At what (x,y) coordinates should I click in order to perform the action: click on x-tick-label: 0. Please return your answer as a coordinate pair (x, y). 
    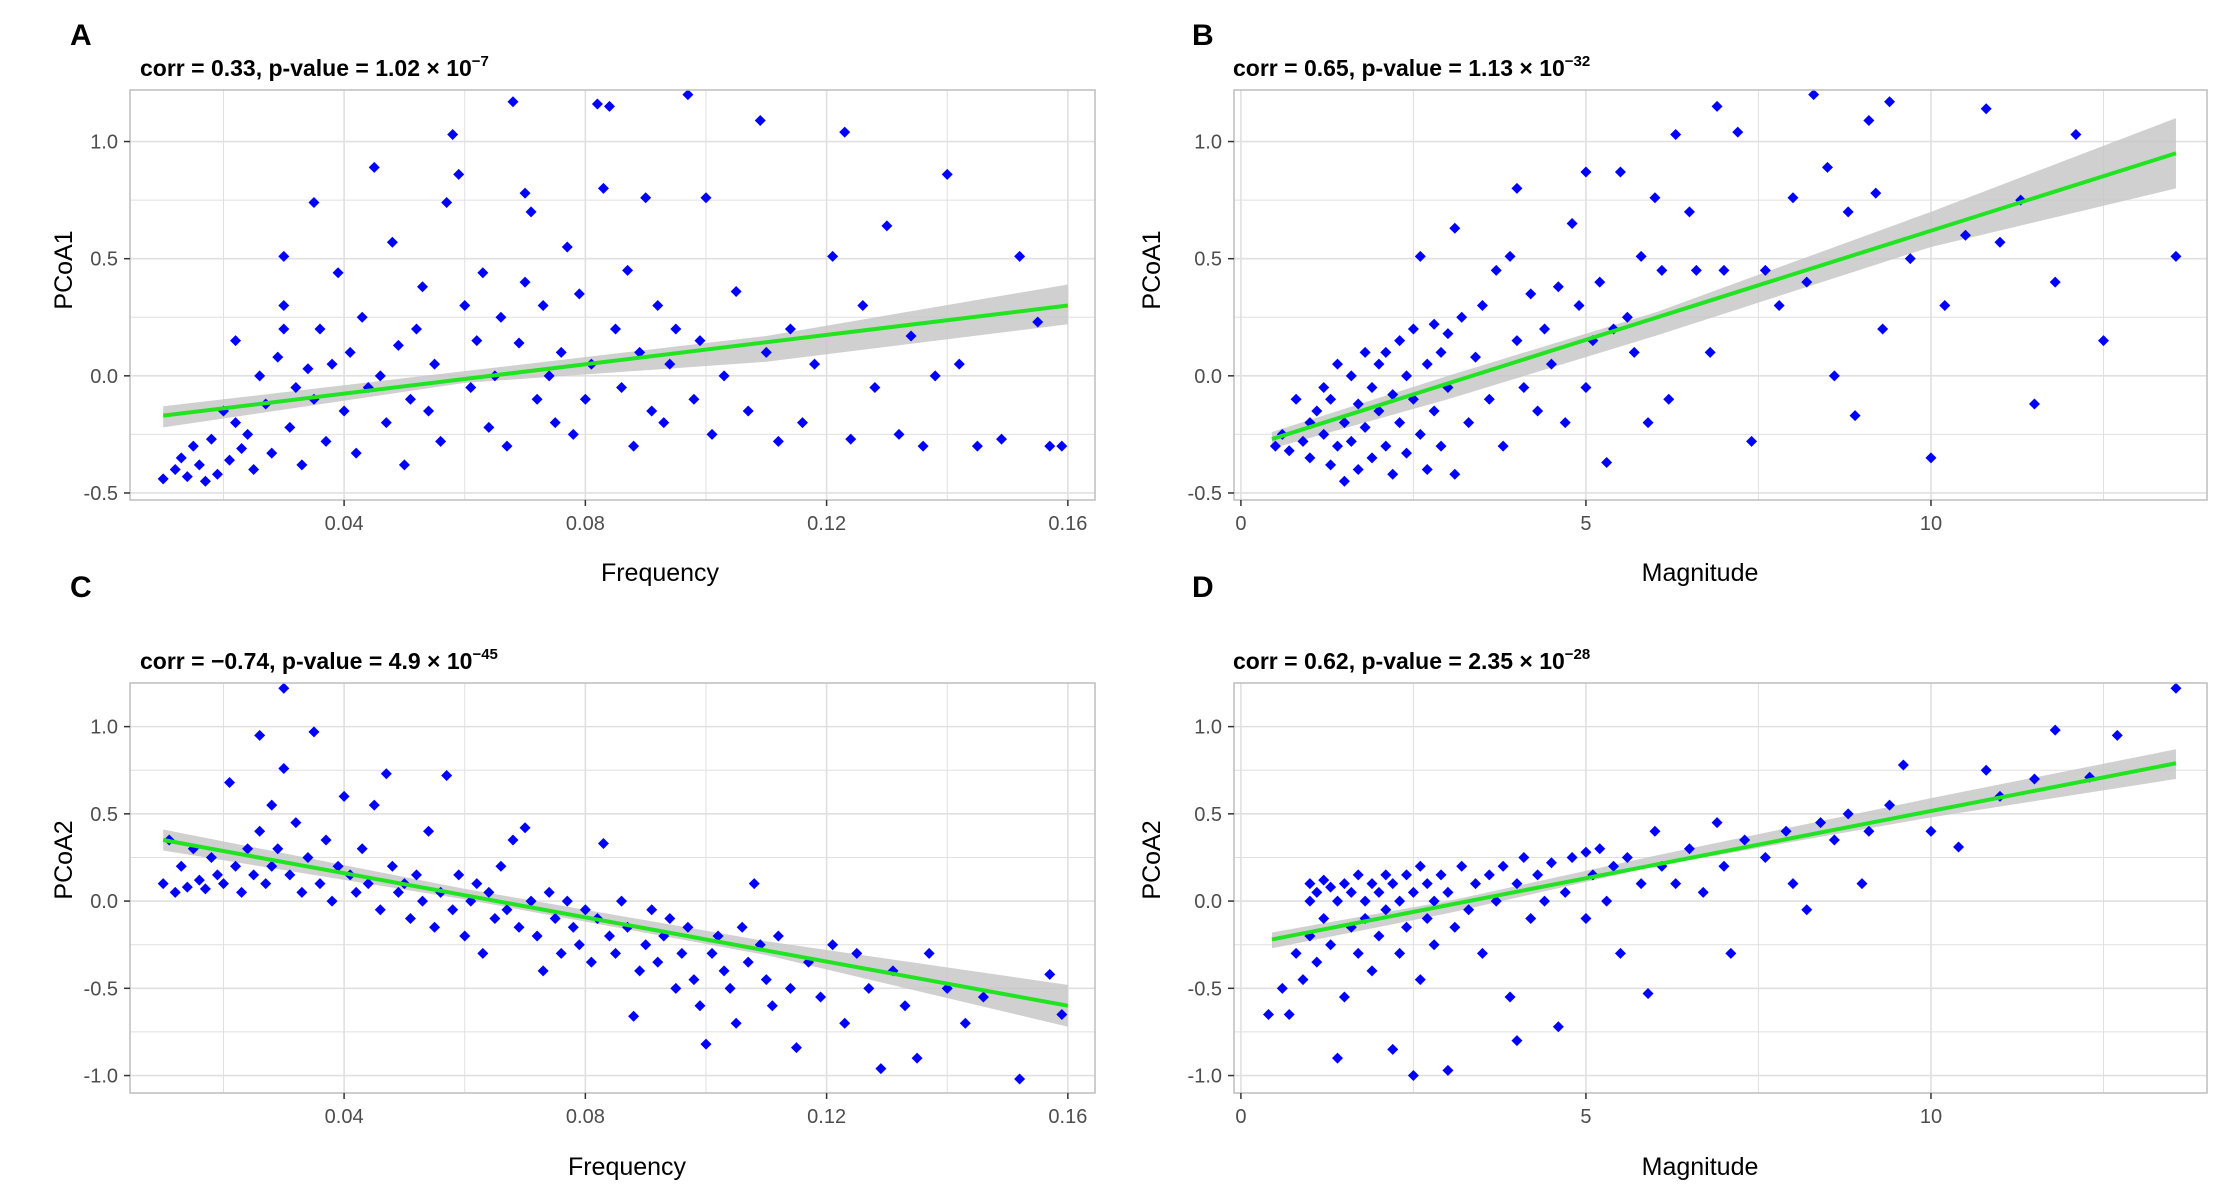
    Looking at the image, I should click on (1240, 524).